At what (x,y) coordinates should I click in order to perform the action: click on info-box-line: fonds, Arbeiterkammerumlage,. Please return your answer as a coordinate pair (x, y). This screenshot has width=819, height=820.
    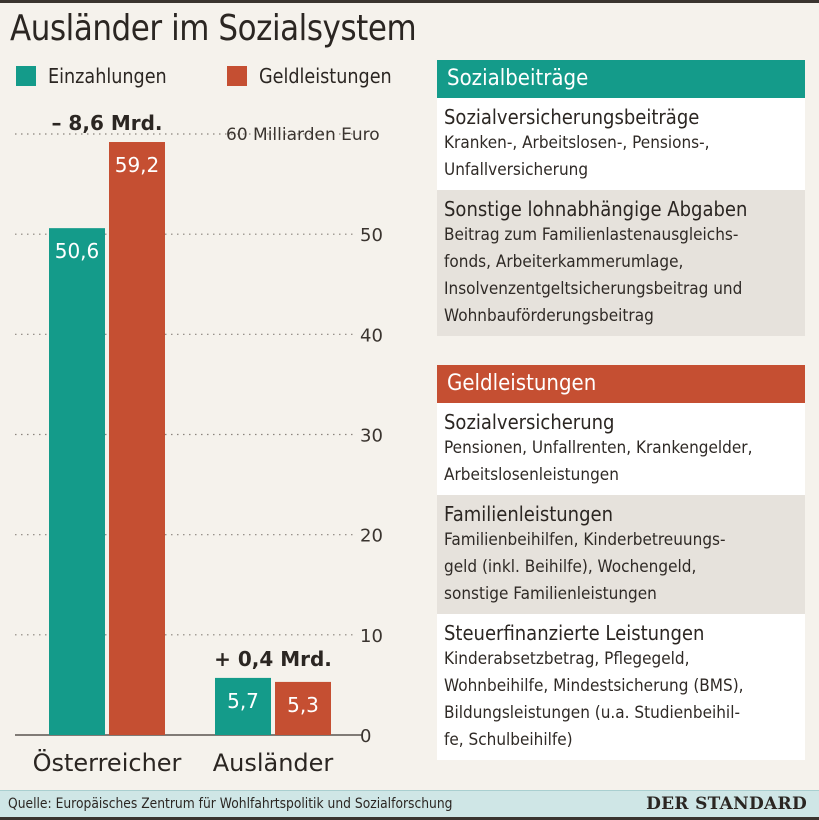
    Looking at the image, I should click on (564, 262).